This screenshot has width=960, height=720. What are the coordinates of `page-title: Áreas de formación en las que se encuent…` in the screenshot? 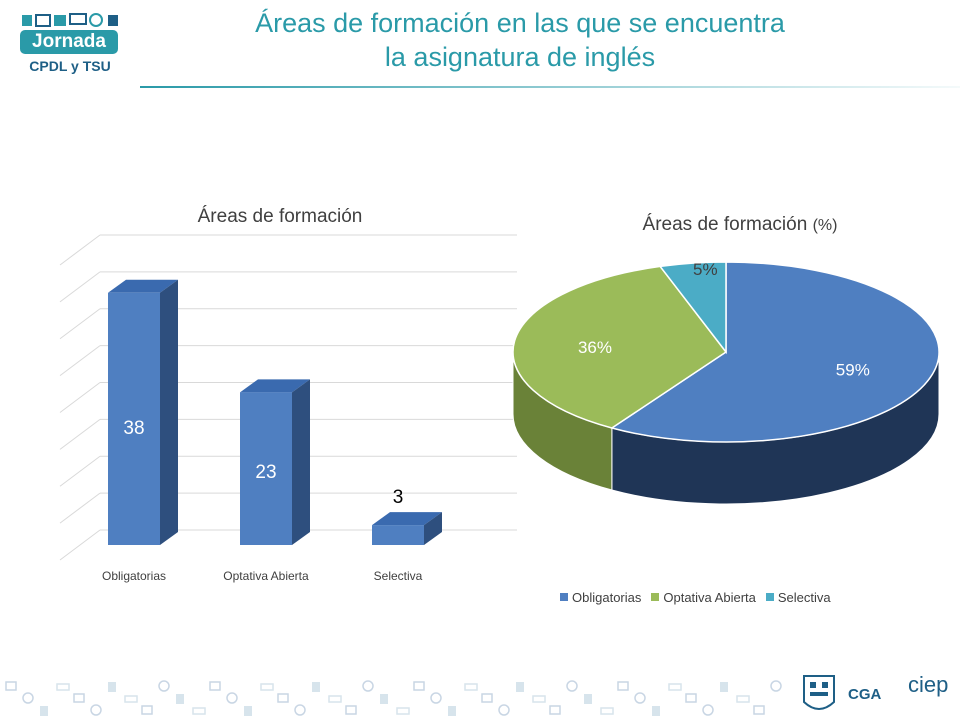 It's located at (520, 40).